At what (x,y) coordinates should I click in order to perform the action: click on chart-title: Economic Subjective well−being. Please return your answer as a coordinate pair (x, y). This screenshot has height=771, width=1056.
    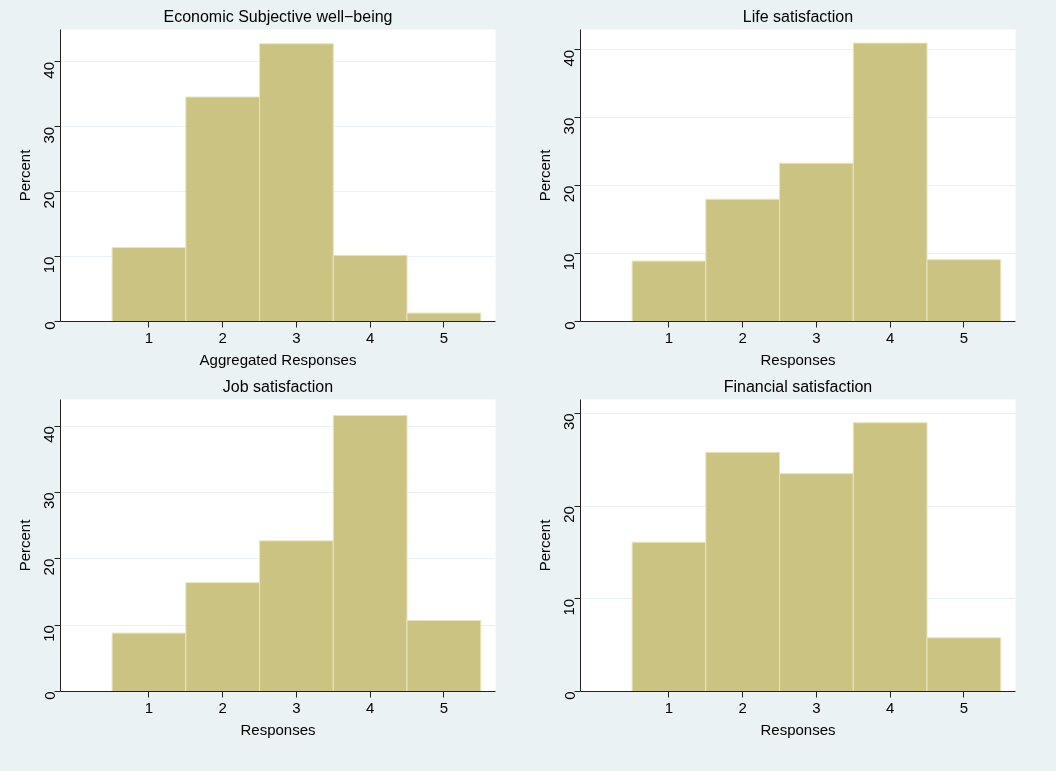
    Looking at the image, I should click on (278, 16).